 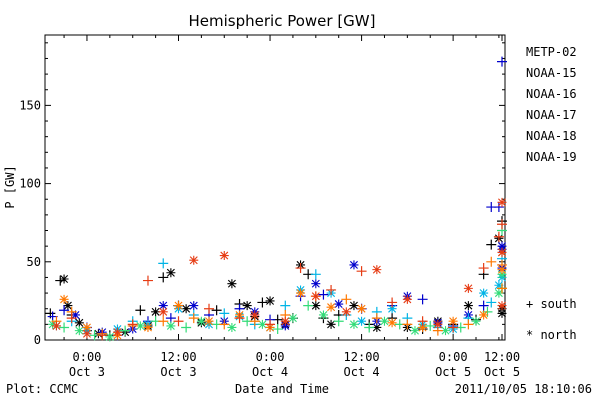 I want to click on x-tick-date-label: Oct 5, so click(x=453, y=372).